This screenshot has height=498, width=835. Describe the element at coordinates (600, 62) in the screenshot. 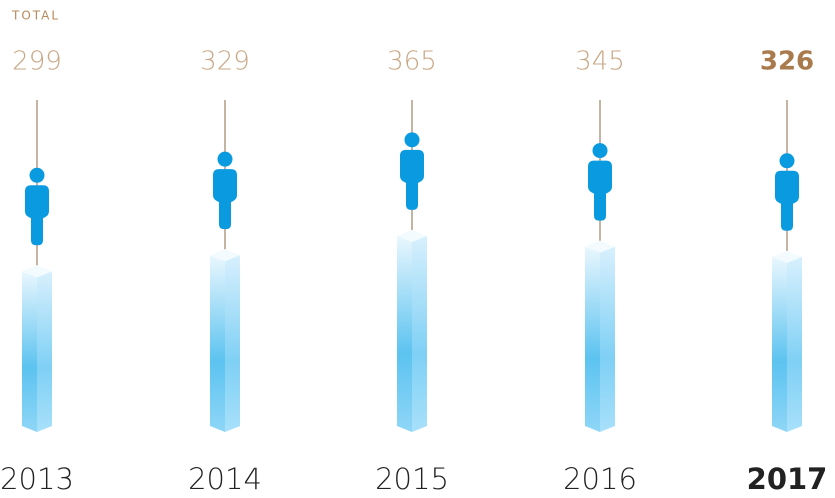

I see `value-label: 345` at that location.